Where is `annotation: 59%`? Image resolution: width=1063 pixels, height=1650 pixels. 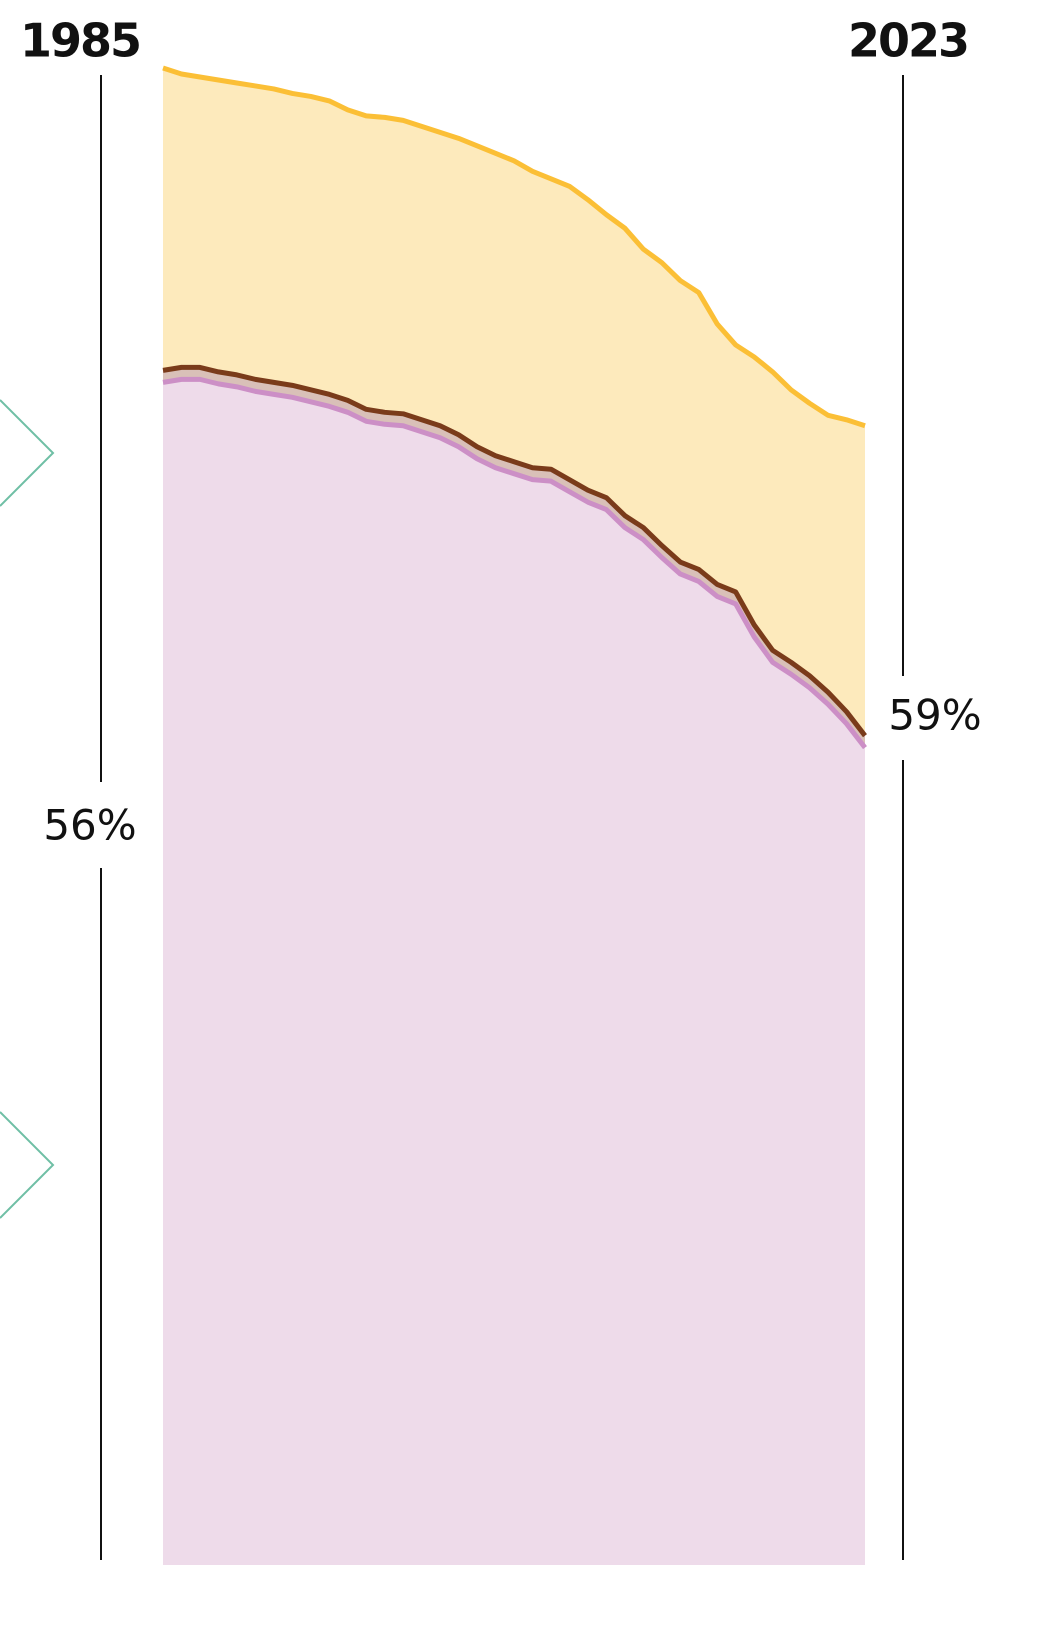 annotation: 59% is located at coordinates (934, 715).